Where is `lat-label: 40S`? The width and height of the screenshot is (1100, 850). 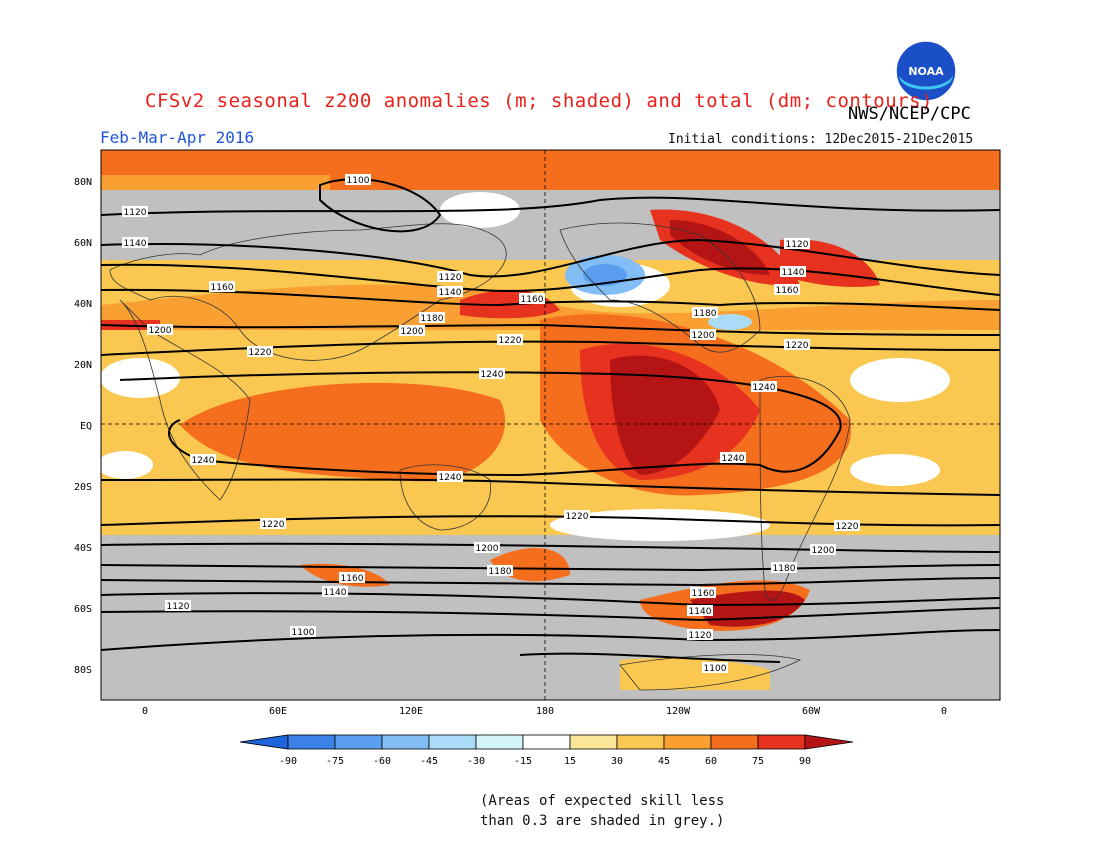 lat-label: 40S is located at coordinates (83, 548).